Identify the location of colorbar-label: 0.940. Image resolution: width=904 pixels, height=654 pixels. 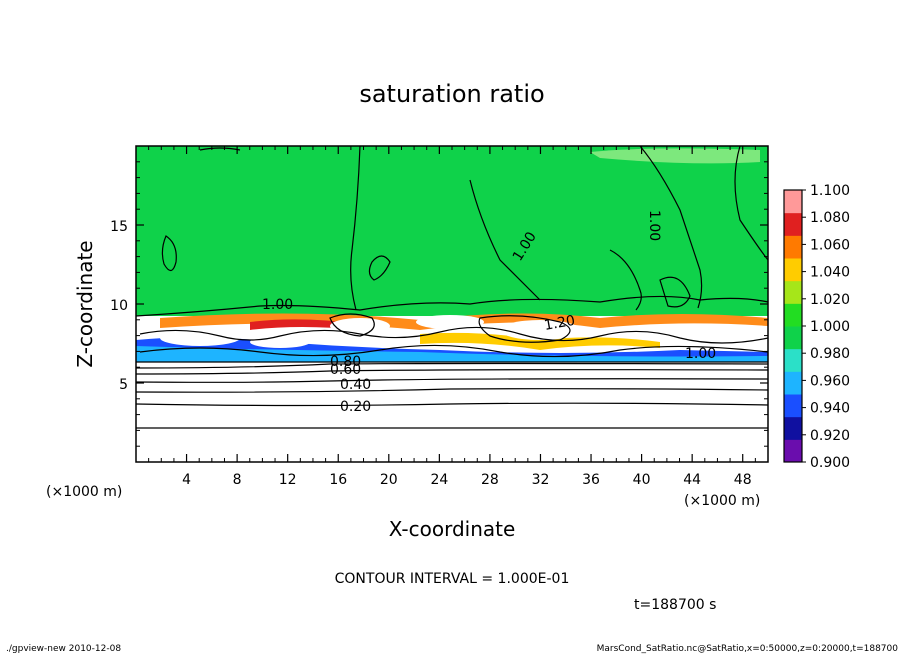
(830, 409).